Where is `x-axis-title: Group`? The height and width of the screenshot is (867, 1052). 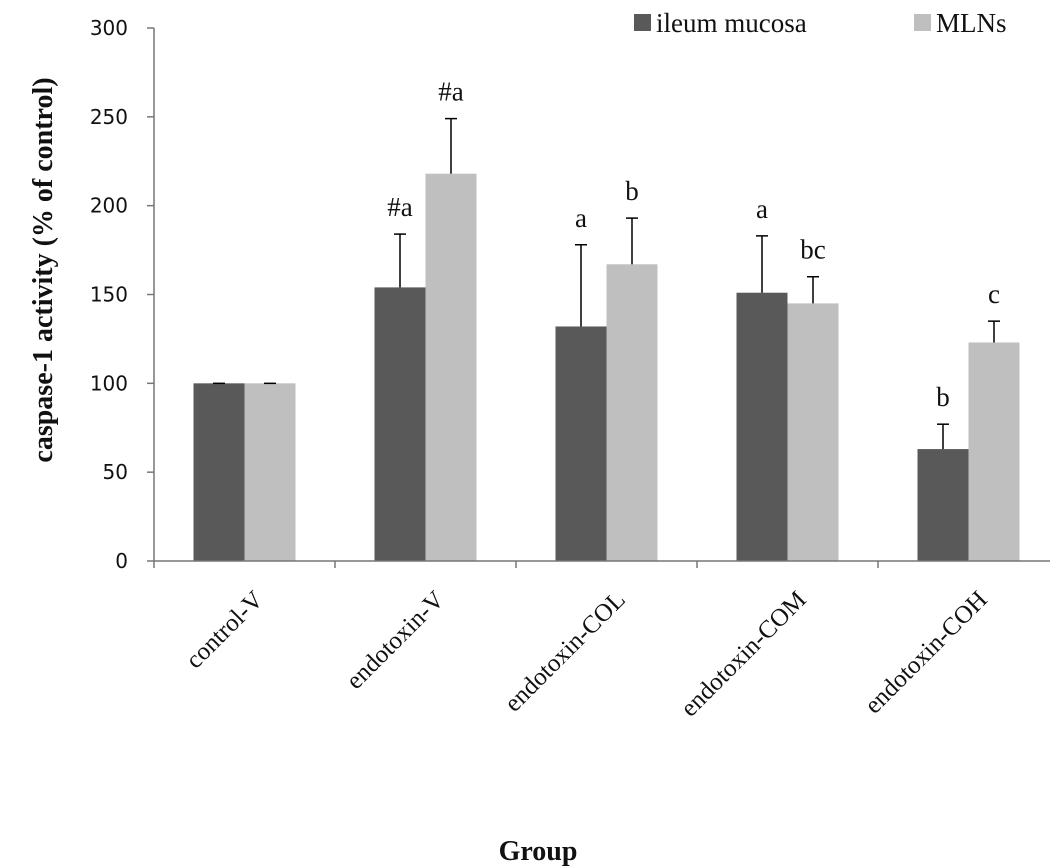
x-axis-title: Group is located at coordinates (538, 851).